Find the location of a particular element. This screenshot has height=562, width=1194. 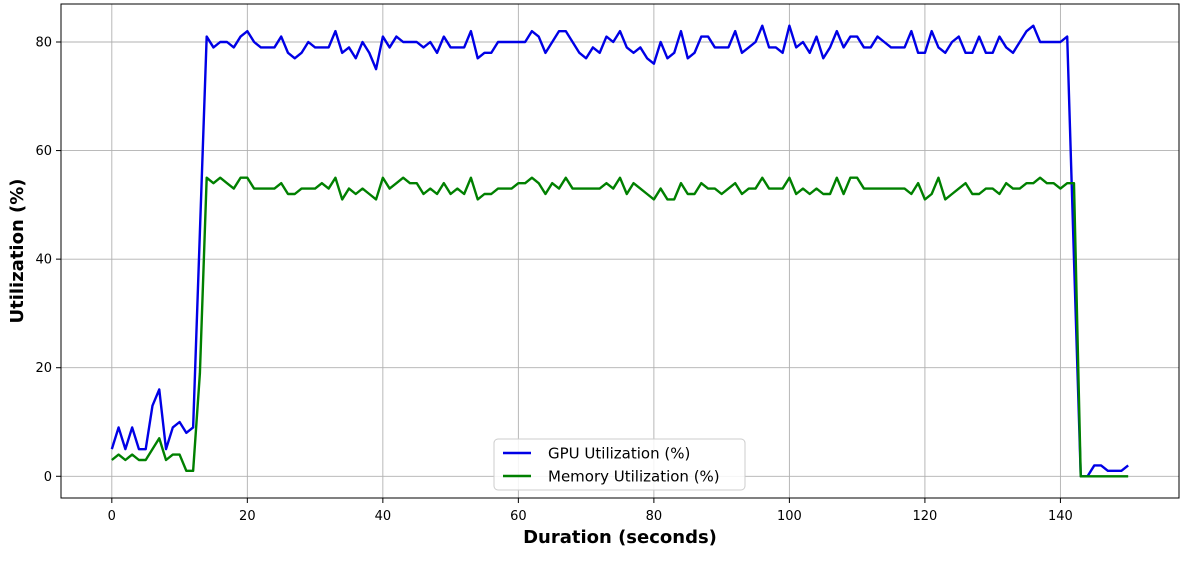

x-tick-label: 140 is located at coordinates (1060, 516).